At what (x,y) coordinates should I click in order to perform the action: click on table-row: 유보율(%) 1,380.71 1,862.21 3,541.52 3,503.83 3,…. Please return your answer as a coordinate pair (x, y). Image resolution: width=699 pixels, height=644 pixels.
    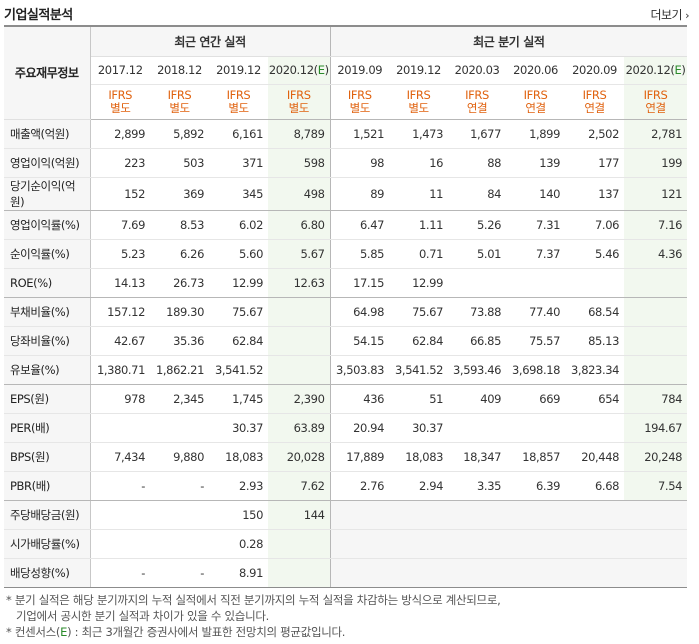
    Looking at the image, I should click on (346, 370).